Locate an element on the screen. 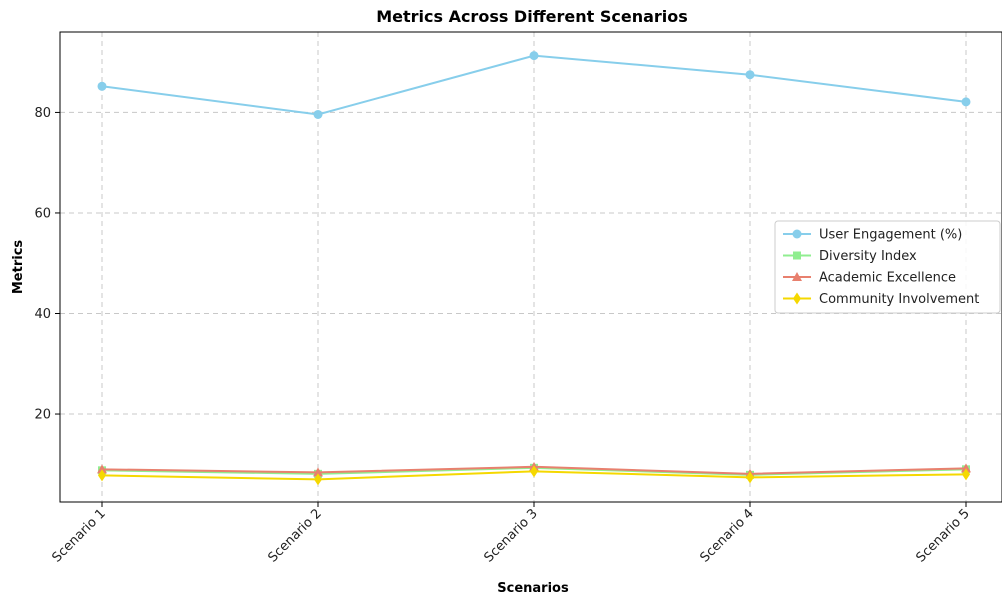 The image size is (1002, 597). x-tick-label: Scenario 4 is located at coordinates (726, 535).